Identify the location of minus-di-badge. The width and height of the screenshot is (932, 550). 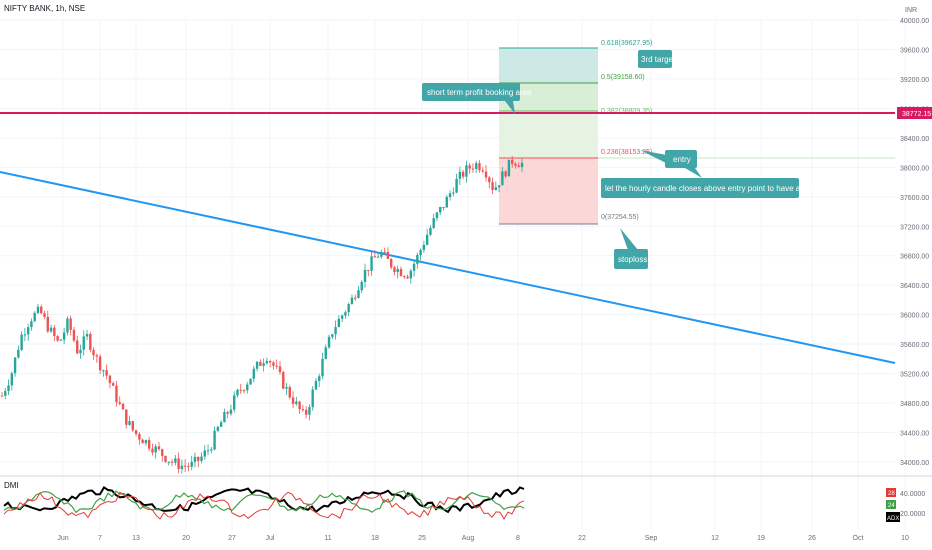
(891, 492).